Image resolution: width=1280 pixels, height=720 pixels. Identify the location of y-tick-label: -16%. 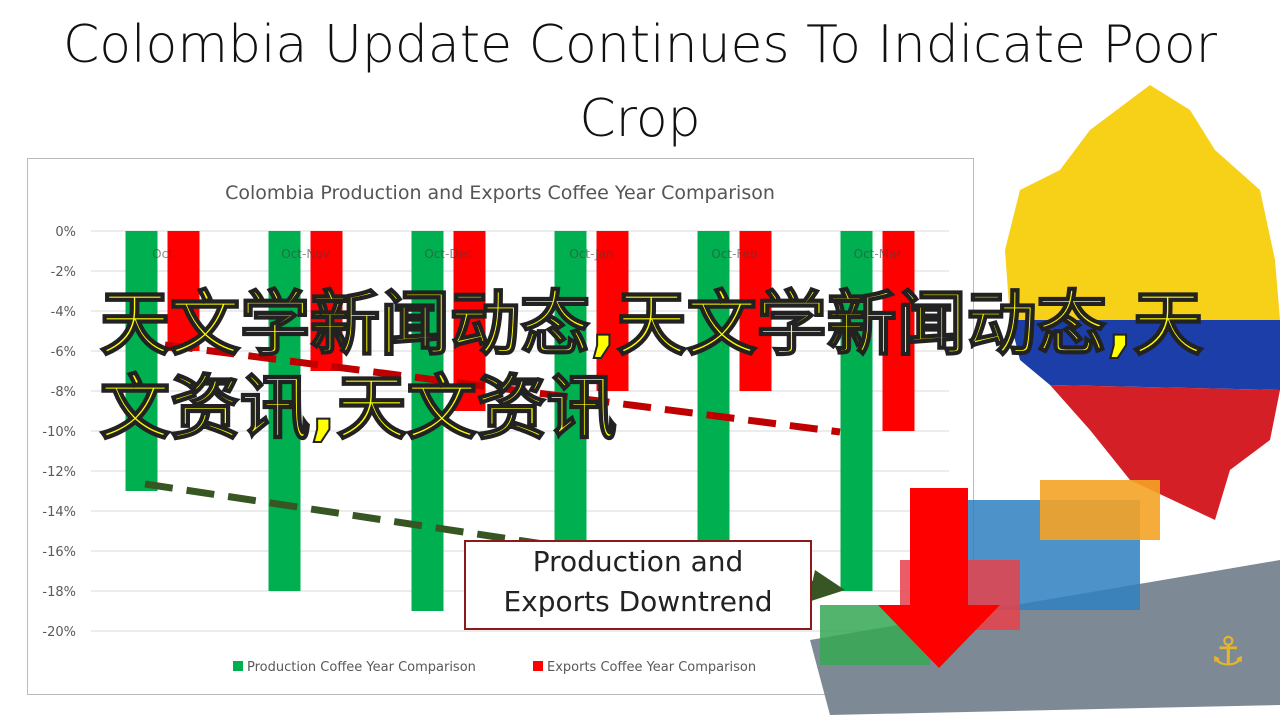
(59, 552).